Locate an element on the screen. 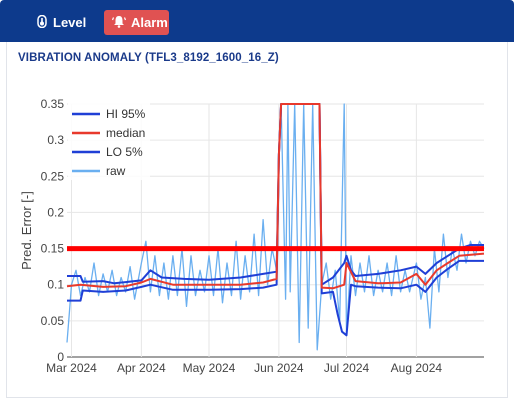 This screenshot has height=406, width=517. y-axis-label: Pred. Error [-] is located at coordinates (26, 230).